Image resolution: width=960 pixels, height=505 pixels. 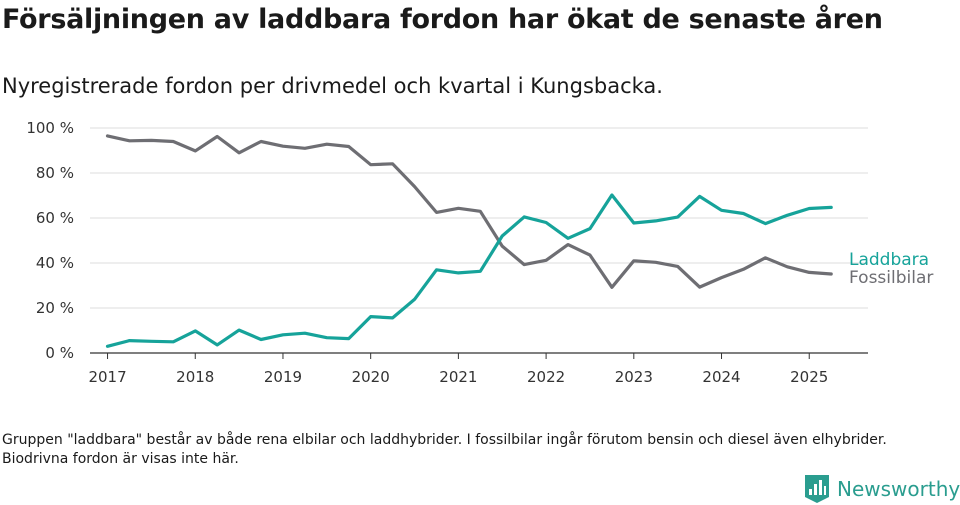 What do you see at coordinates (55, 308) in the screenshot?
I see `y-tick-label: 20 %` at bounding box center [55, 308].